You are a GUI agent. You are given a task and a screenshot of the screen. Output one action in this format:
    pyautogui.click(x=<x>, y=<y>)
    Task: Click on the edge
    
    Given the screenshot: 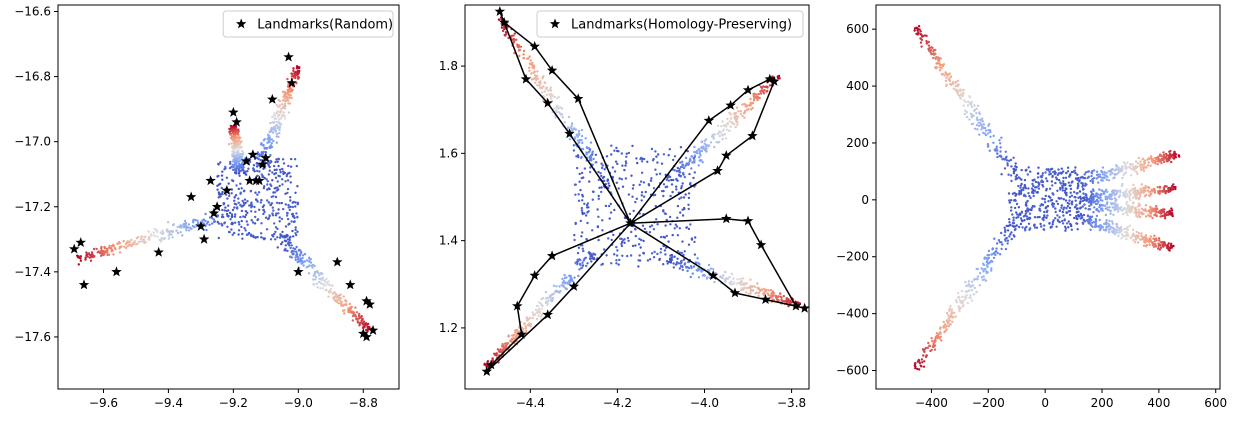 What is the action you would take?
    pyautogui.click(x=678, y=221)
    